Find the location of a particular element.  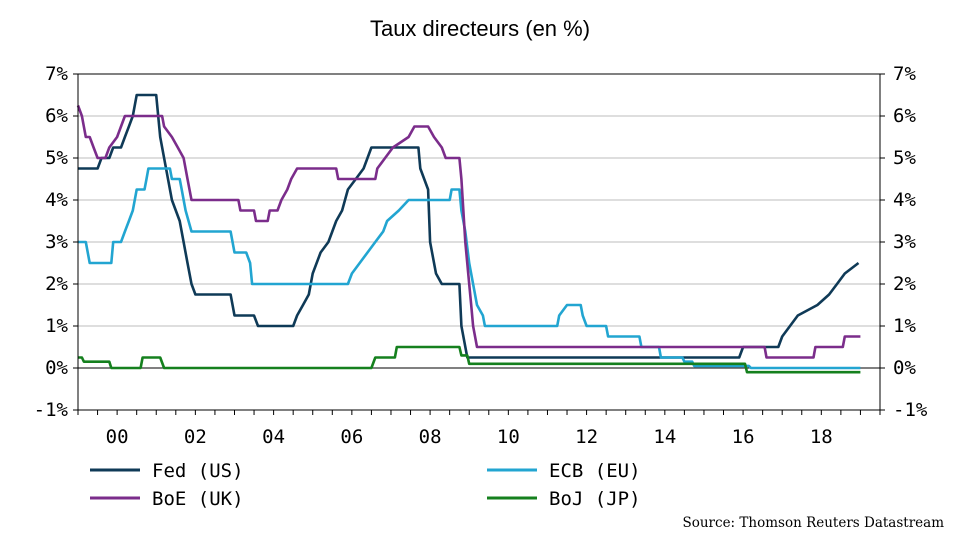

series-line-boj is located at coordinates (469, 359).